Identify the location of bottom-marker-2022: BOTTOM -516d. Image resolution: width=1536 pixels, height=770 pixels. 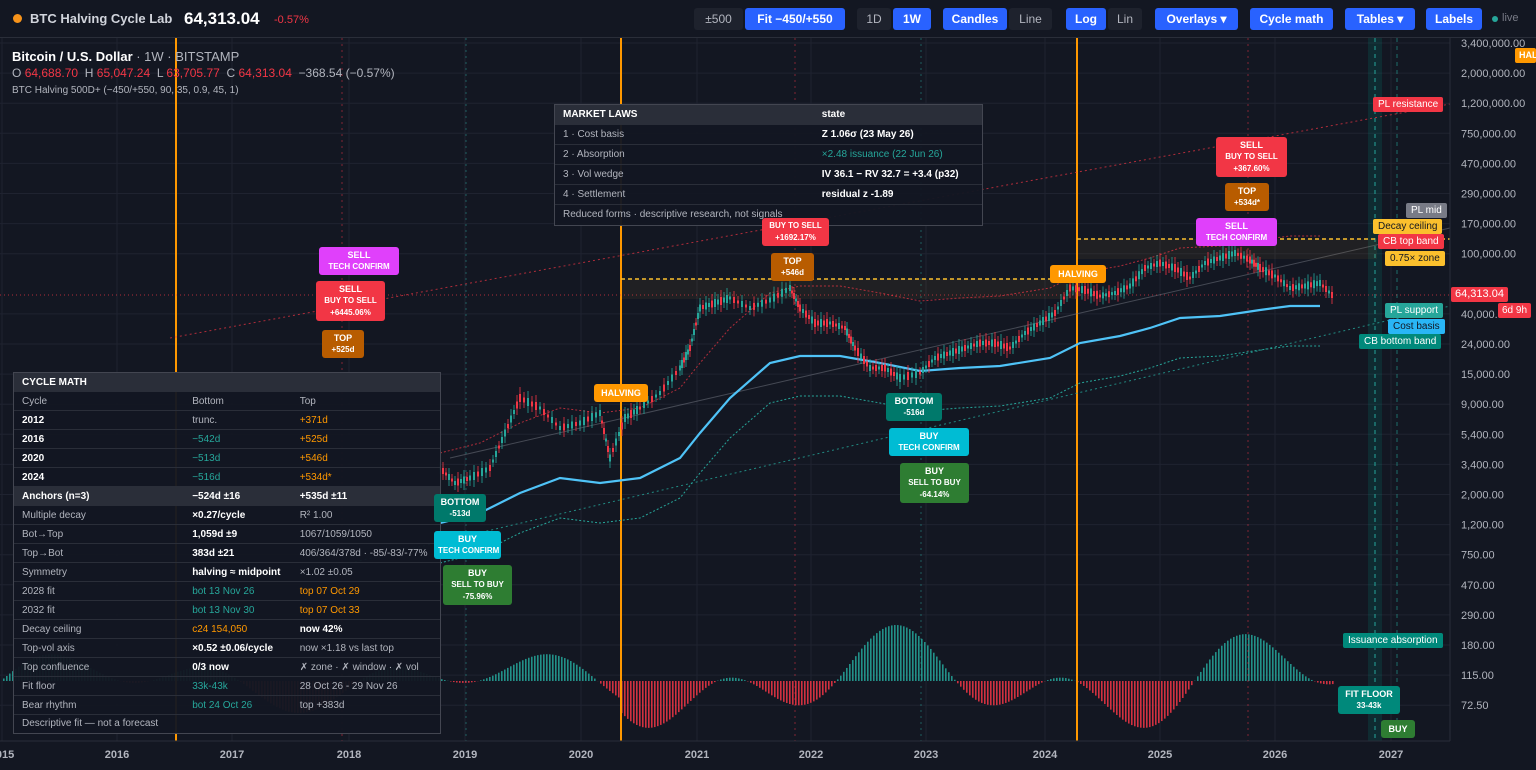
(914, 407).